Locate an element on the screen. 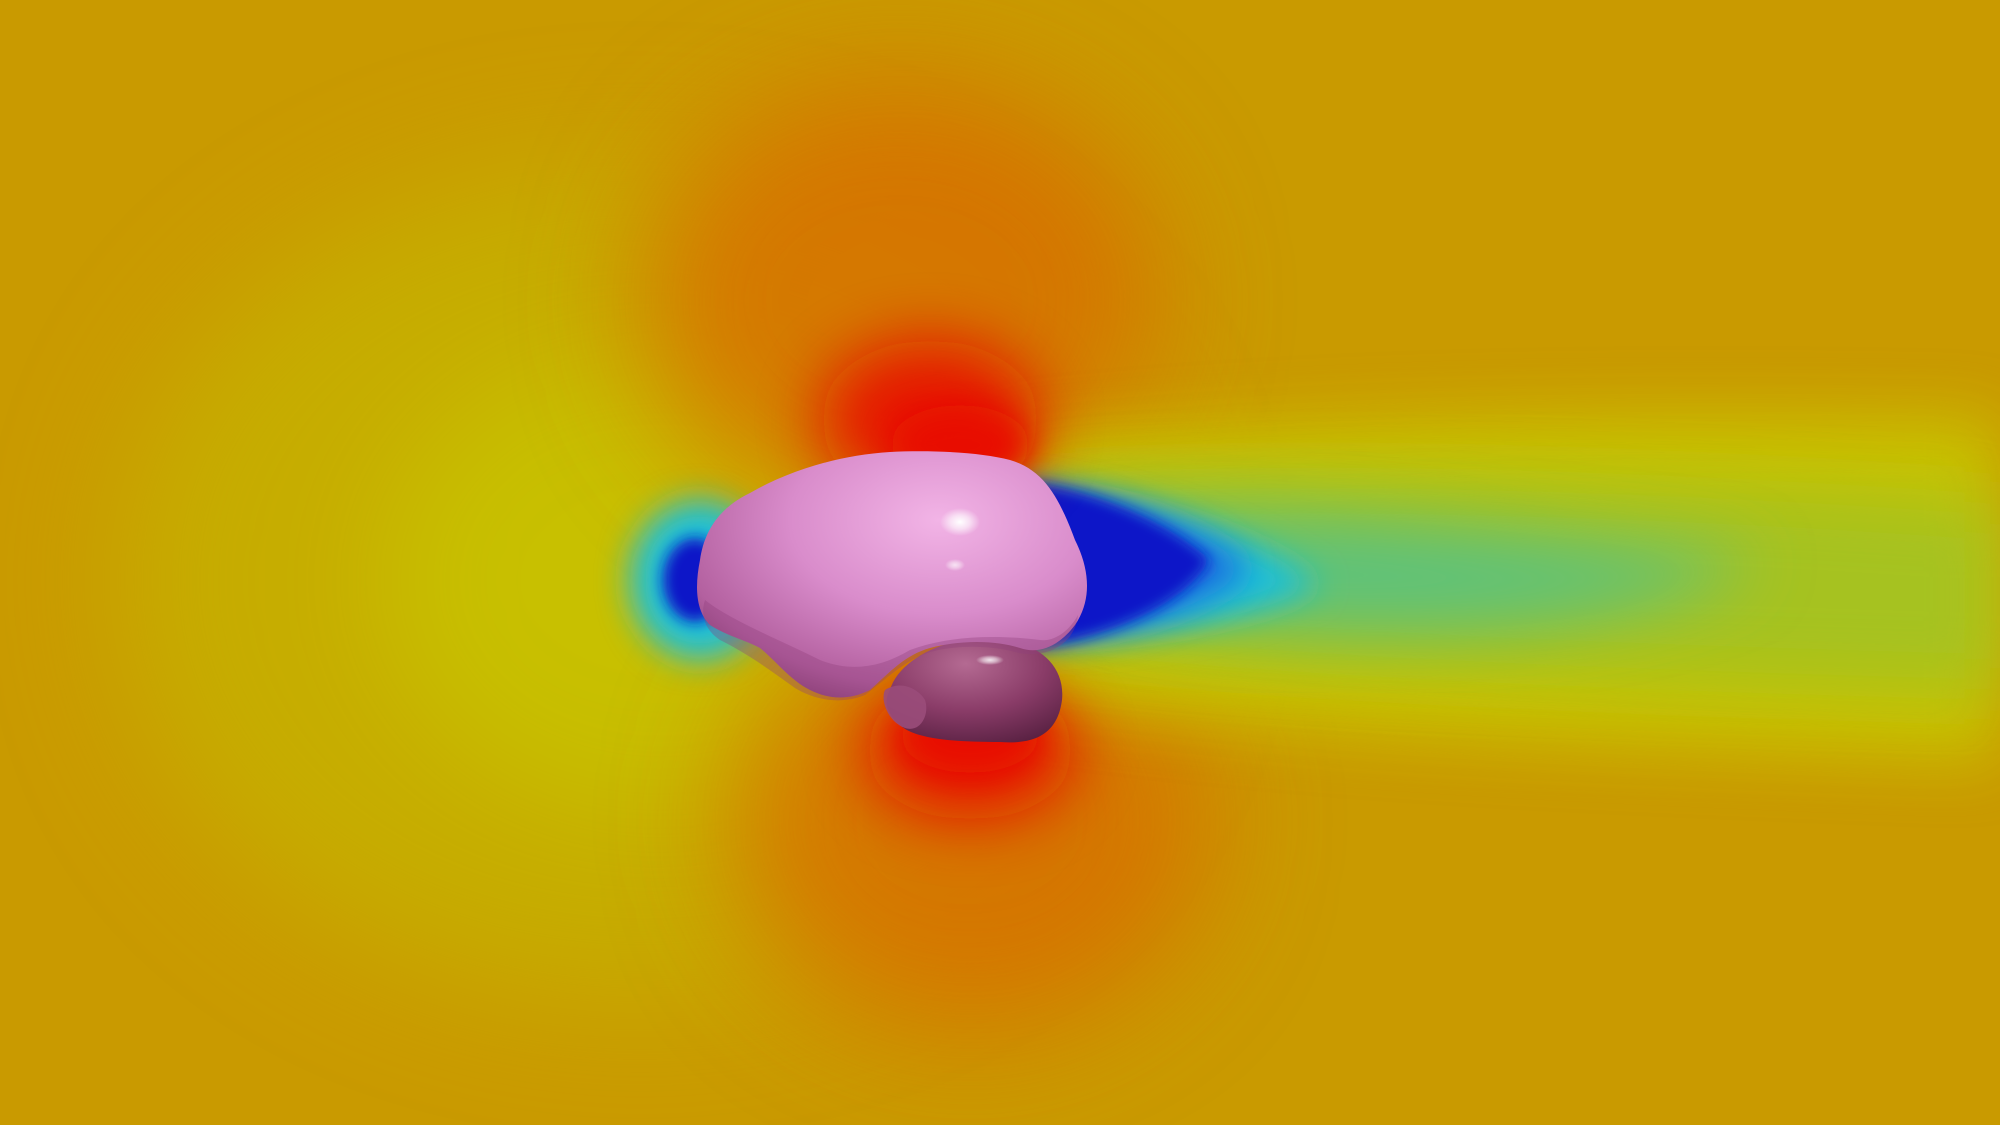  main-body-highlight-small is located at coordinates (955, 565).